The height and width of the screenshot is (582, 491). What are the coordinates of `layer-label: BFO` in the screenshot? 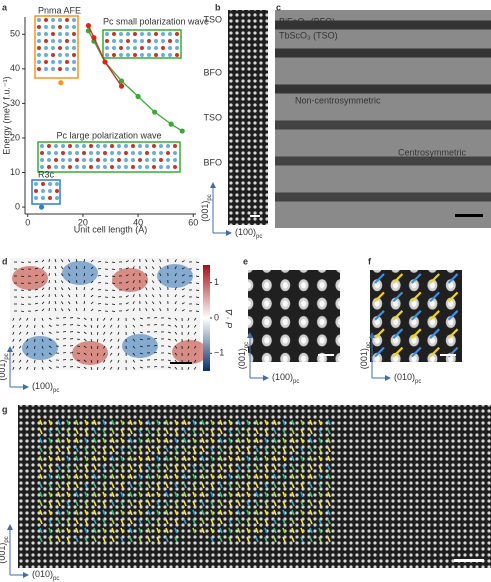 It's located at (212, 72).